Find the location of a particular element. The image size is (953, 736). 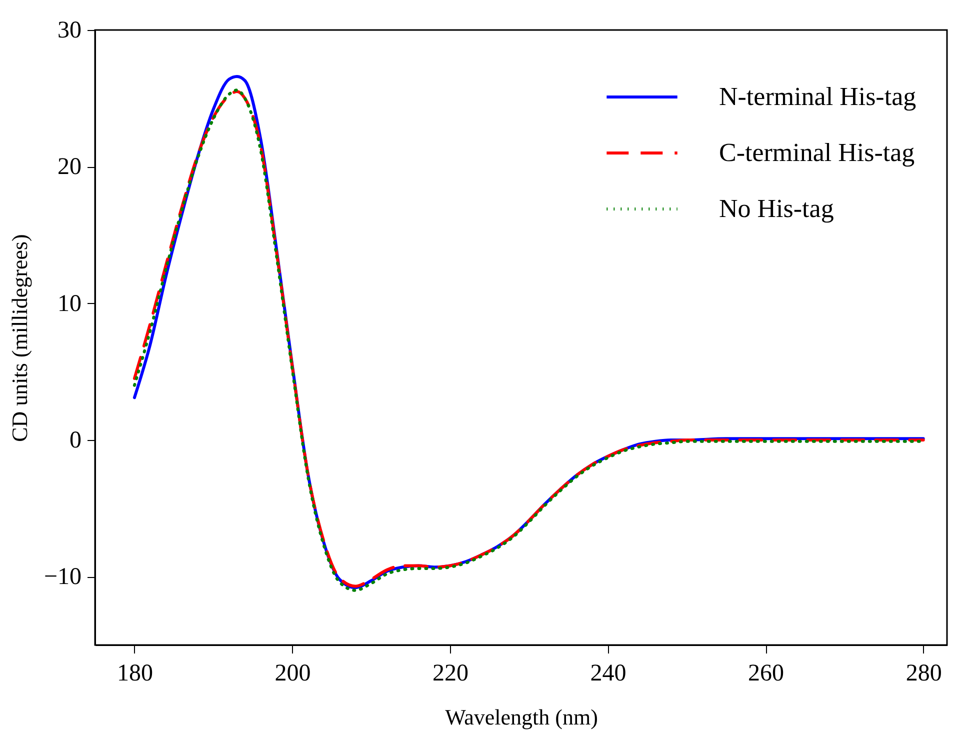

legend-label: No His-tag is located at coordinates (776, 208).